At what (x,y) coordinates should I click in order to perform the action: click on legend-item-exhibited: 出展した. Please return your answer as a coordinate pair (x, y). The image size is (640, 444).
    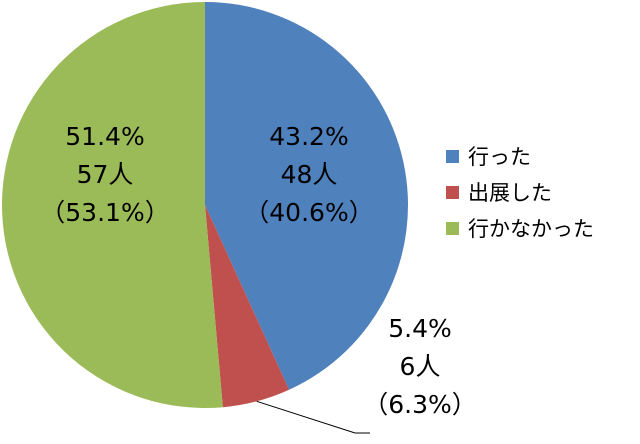
    Looking at the image, I should click on (520, 192).